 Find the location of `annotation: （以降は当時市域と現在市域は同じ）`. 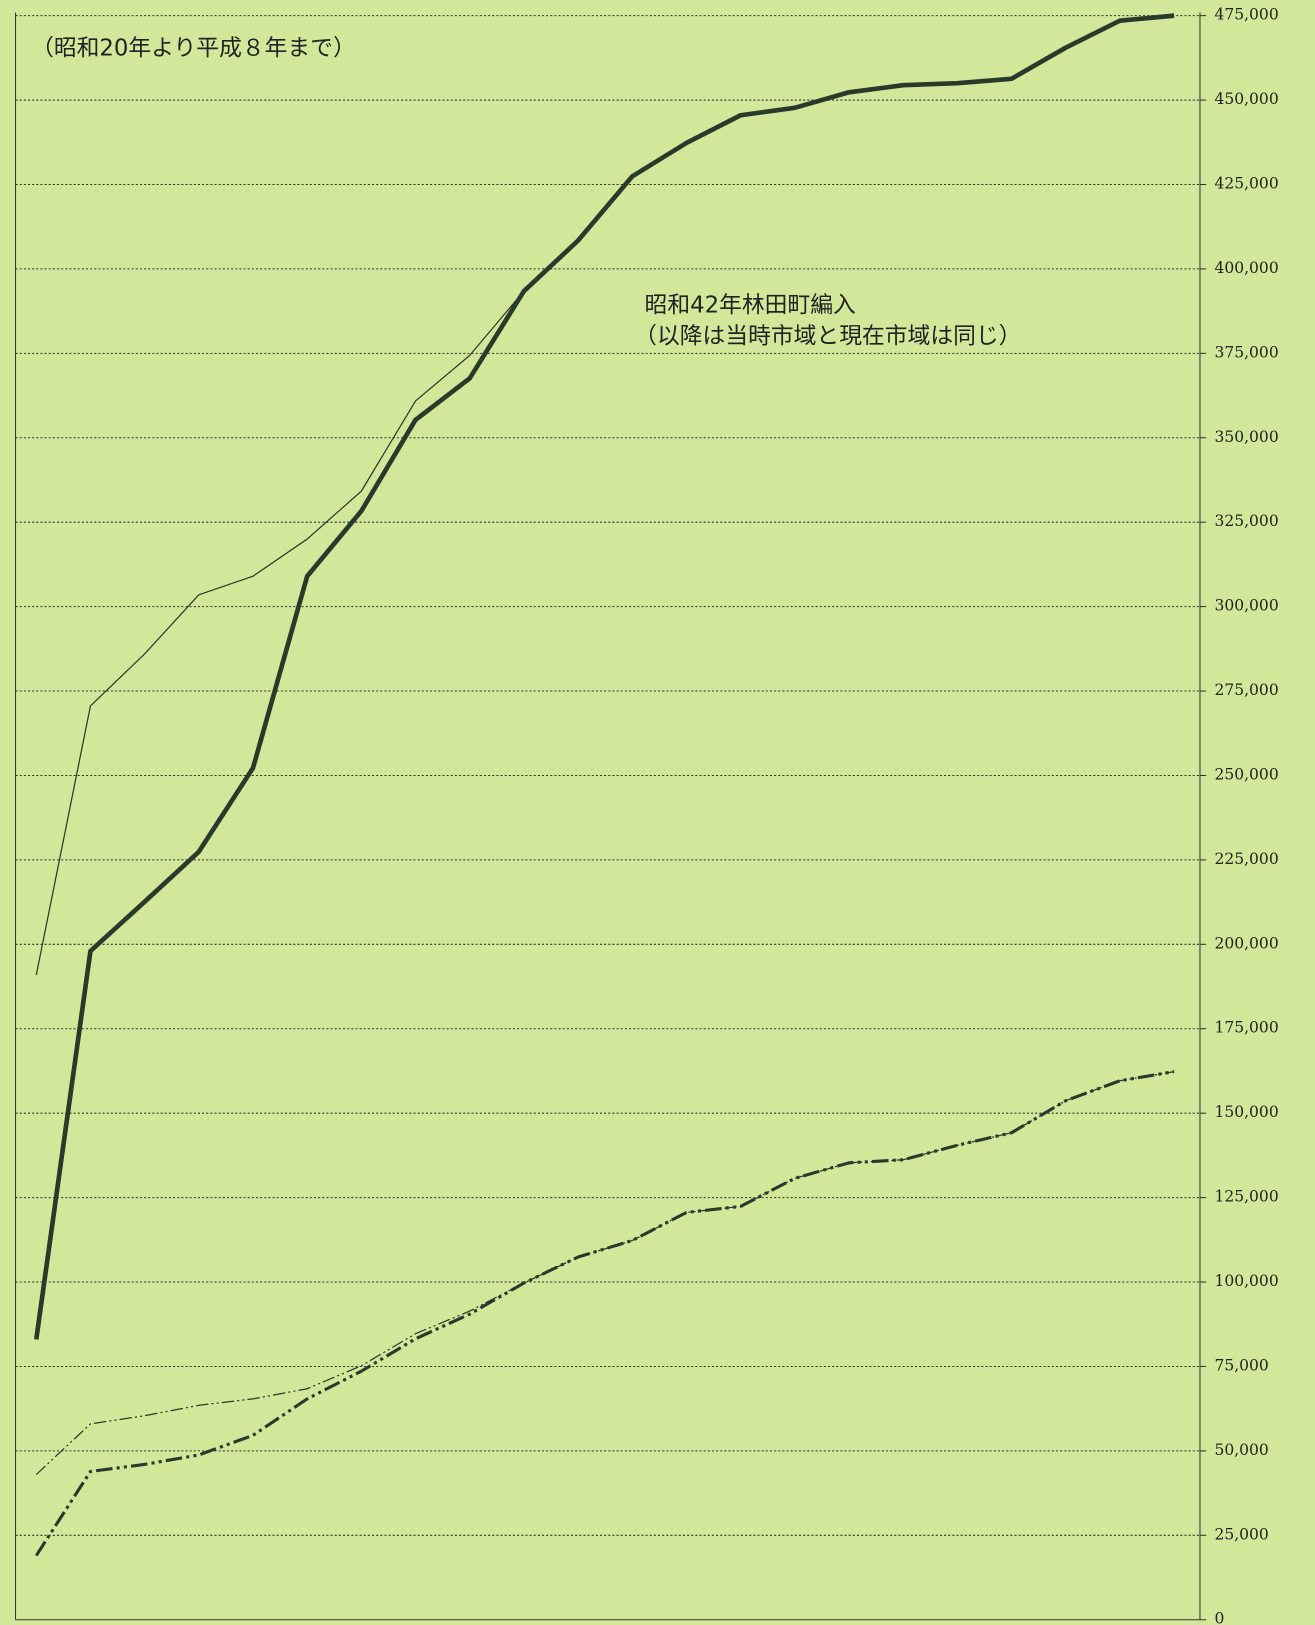

annotation: （以降は当時市域と現在市域は同じ） is located at coordinates (827, 336).